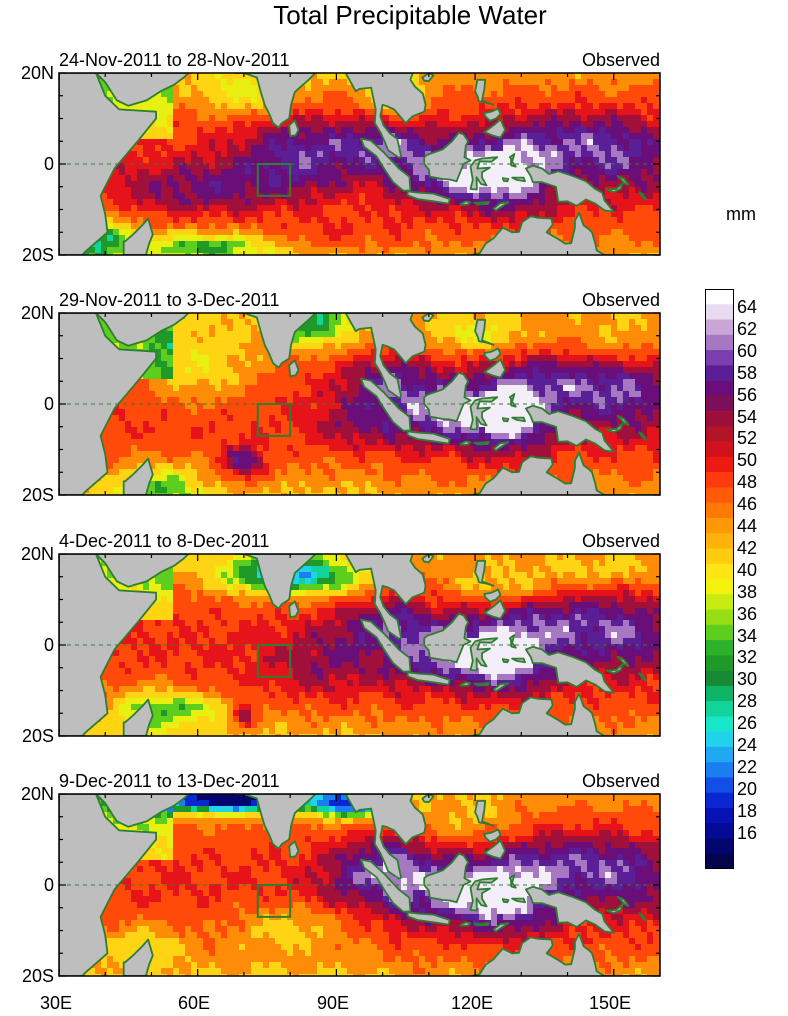 The width and height of the screenshot is (788, 1016). I want to click on land-indochina, so click(385, 597).